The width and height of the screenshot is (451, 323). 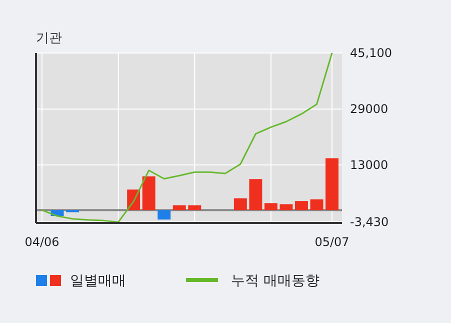 I want to click on legend-label: 일별매매, so click(x=98, y=281).